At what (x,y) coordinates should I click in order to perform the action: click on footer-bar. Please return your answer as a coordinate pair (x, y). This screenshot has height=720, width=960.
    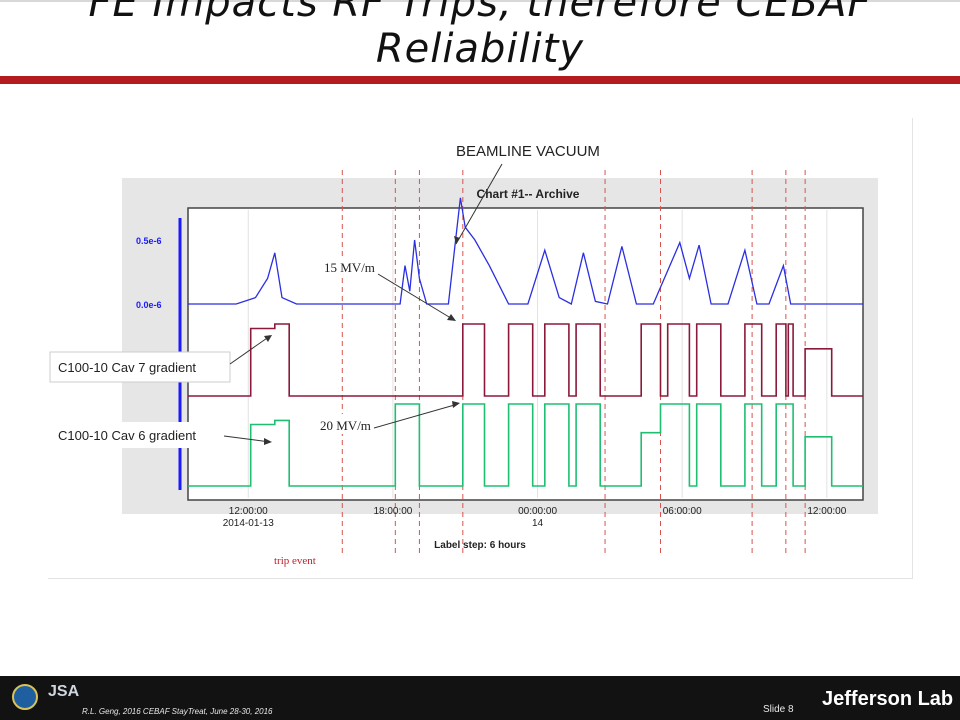
    Looking at the image, I should click on (480, 698).